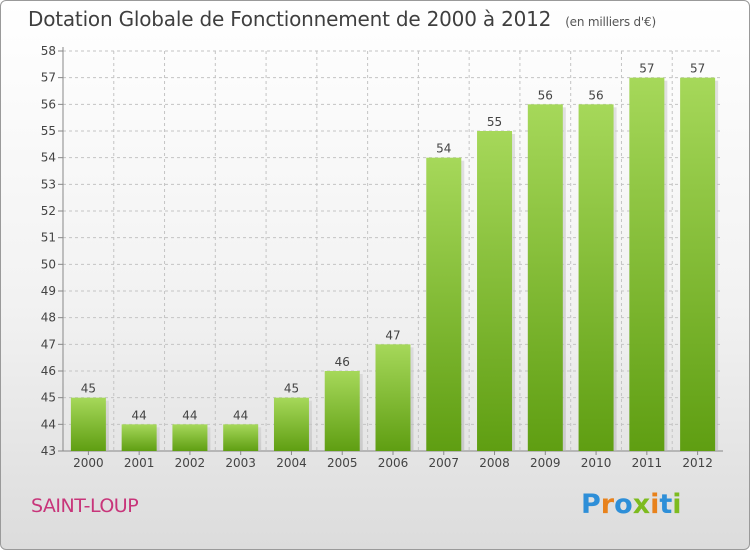  I want to click on y-tick-label: 55, so click(48, 131).